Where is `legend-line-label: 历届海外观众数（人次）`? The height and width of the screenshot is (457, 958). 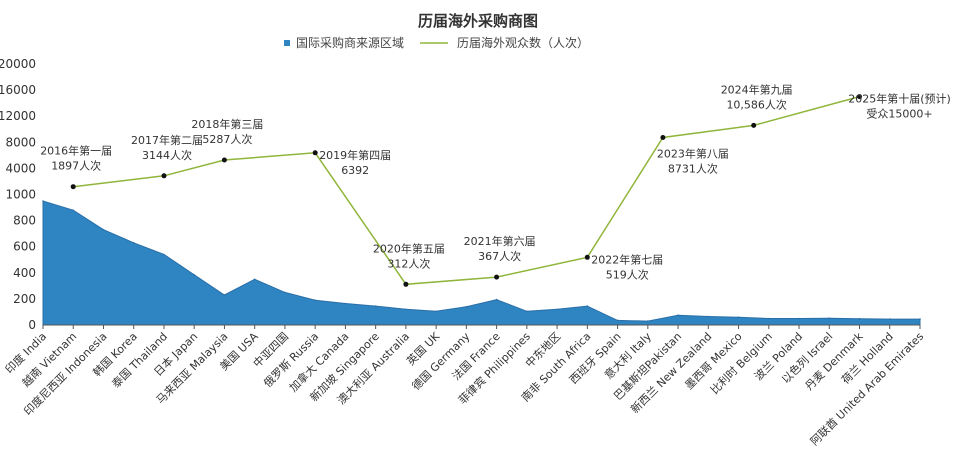 legend-line-label: 历届海外观众数（人次） is located at coordinates (523, 42).